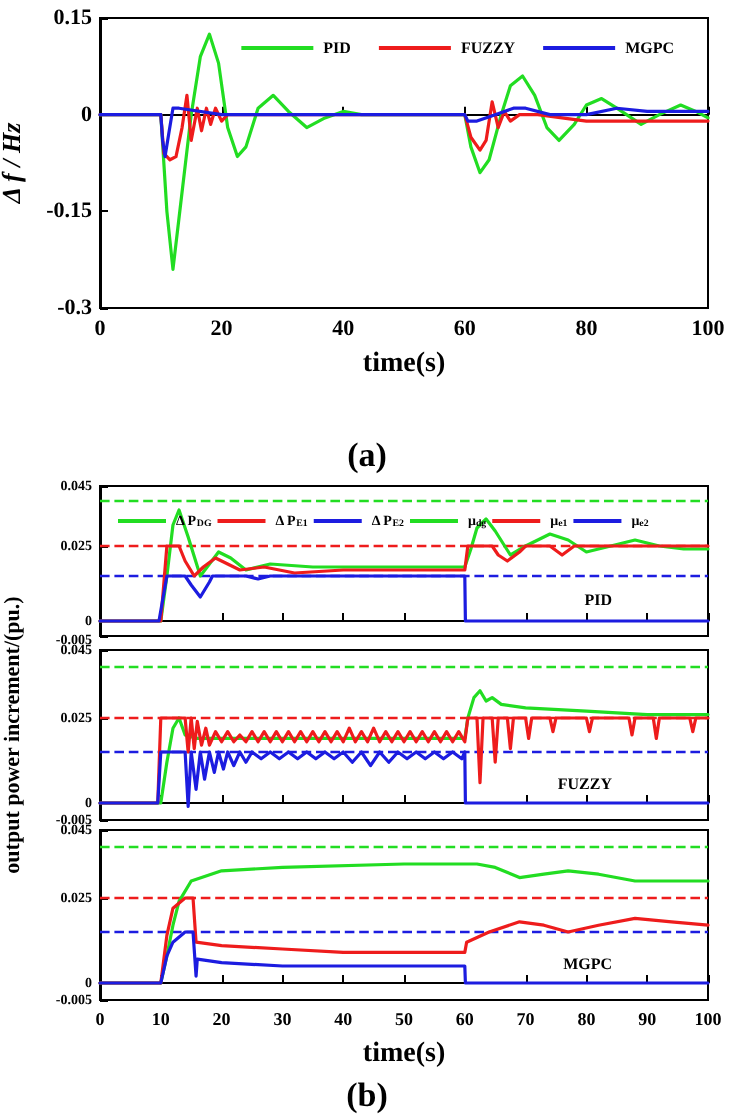 The height and width of the screenshot is (1120, 734). What do you see at coordinates (69, 211) in the screenshot?
I see `y-tick-label: -0.15` at bounding box center [69, 211].